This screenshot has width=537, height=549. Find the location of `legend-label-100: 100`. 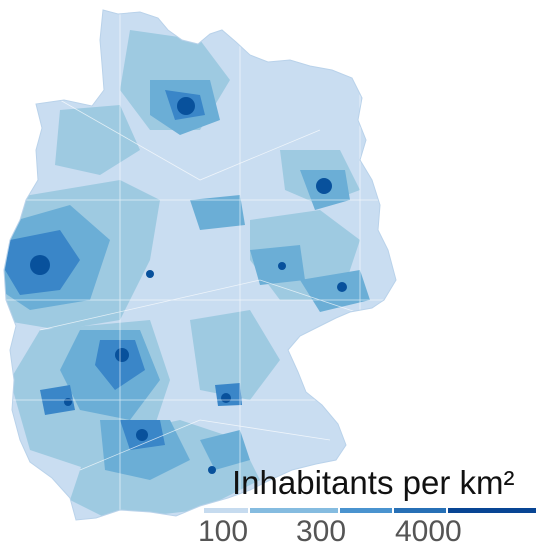

legend-label-100: 100 is located at coordinates (223, 531).